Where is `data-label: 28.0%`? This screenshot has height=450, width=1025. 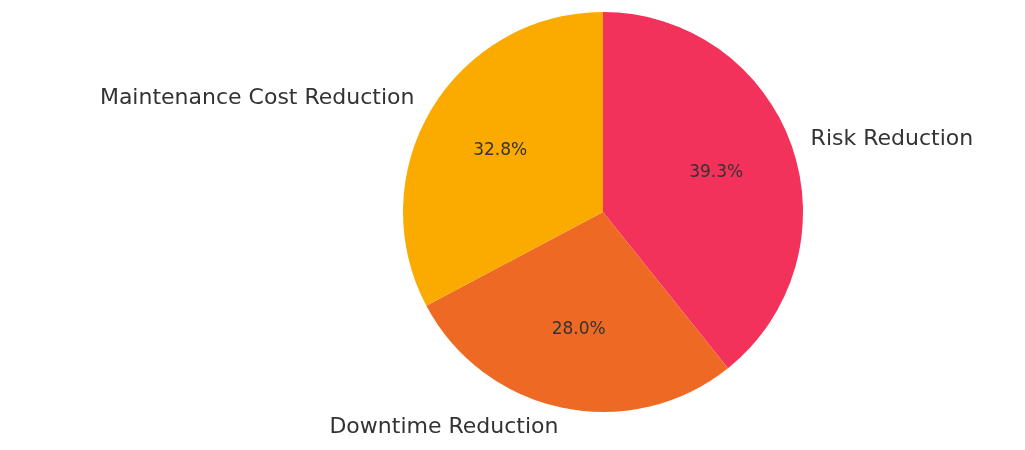
data-label: 28.0% is located at coordinates (578, 327).